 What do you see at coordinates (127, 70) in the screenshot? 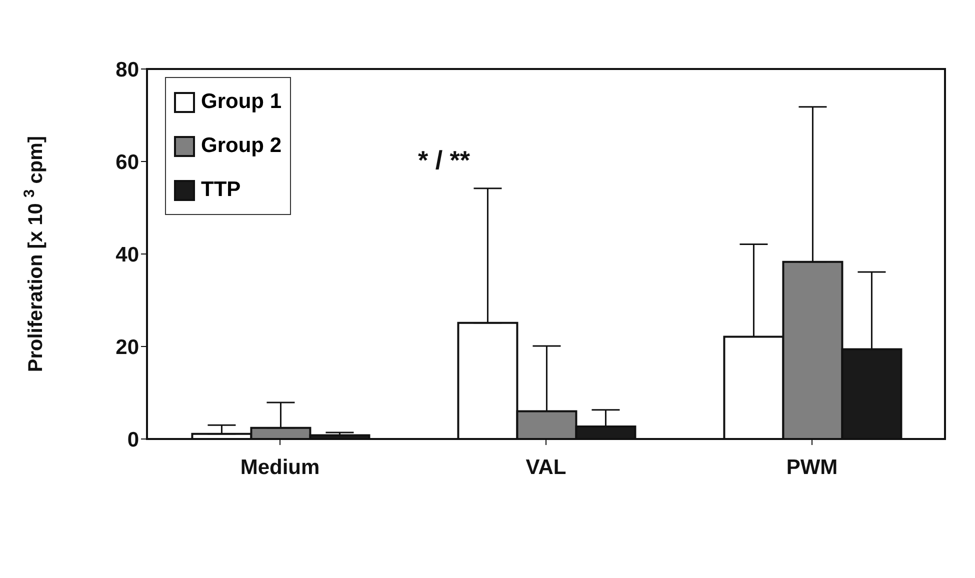
I see `y-tick-label: 80` at bounding box center [127, 70].